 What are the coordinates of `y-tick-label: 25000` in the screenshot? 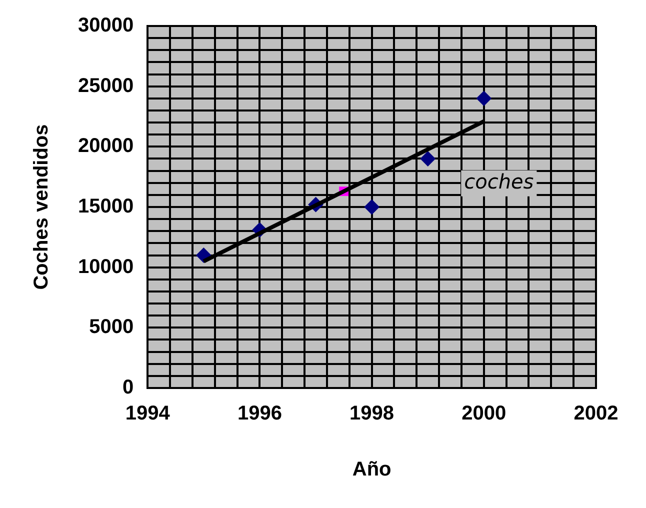 It's located at (106, 85).